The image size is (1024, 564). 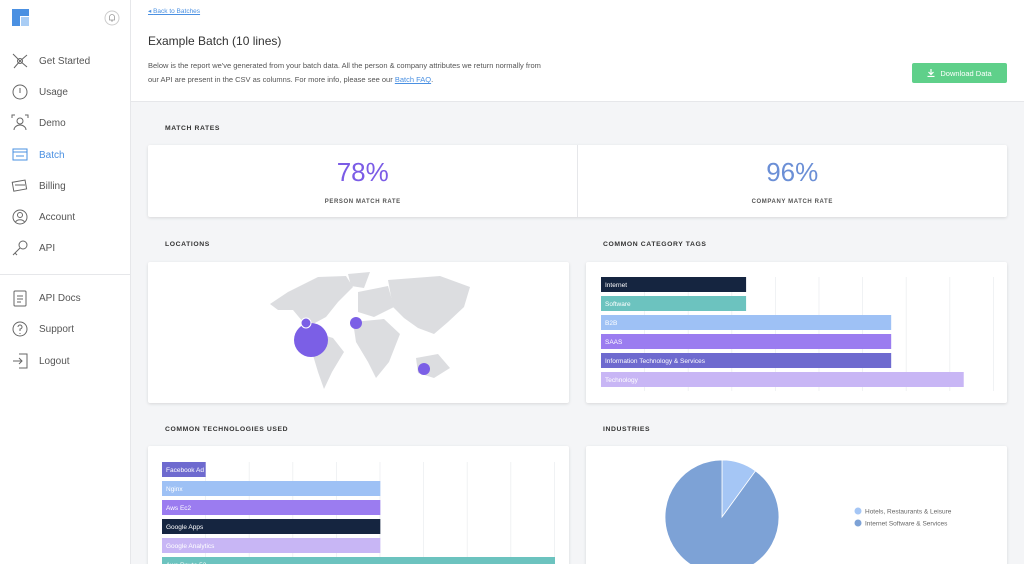 What do you see at coordinates (179, 508) in the screenshot?
I see `bar-label: Aws Ec2` at bounding box center [179, 508].